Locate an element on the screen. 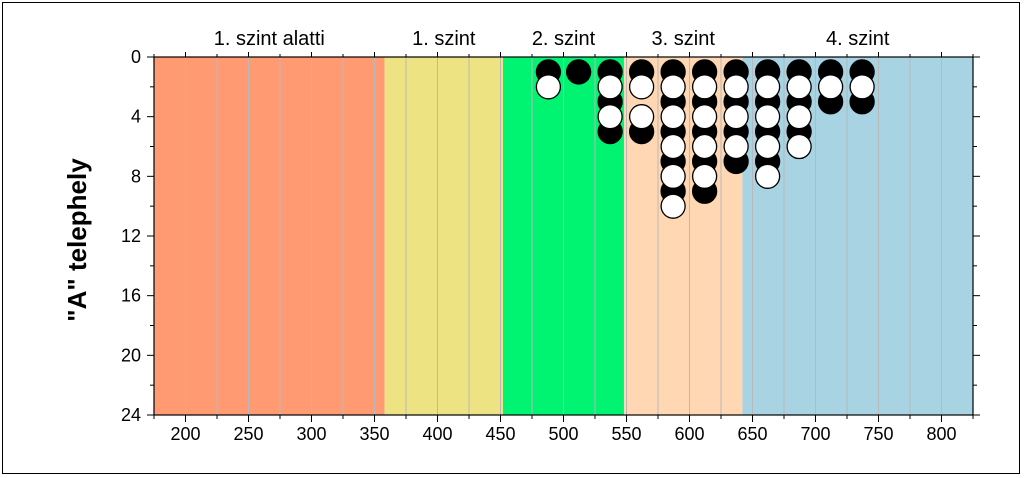  x-tick-label: 800 is located at coordinates (941, 434).